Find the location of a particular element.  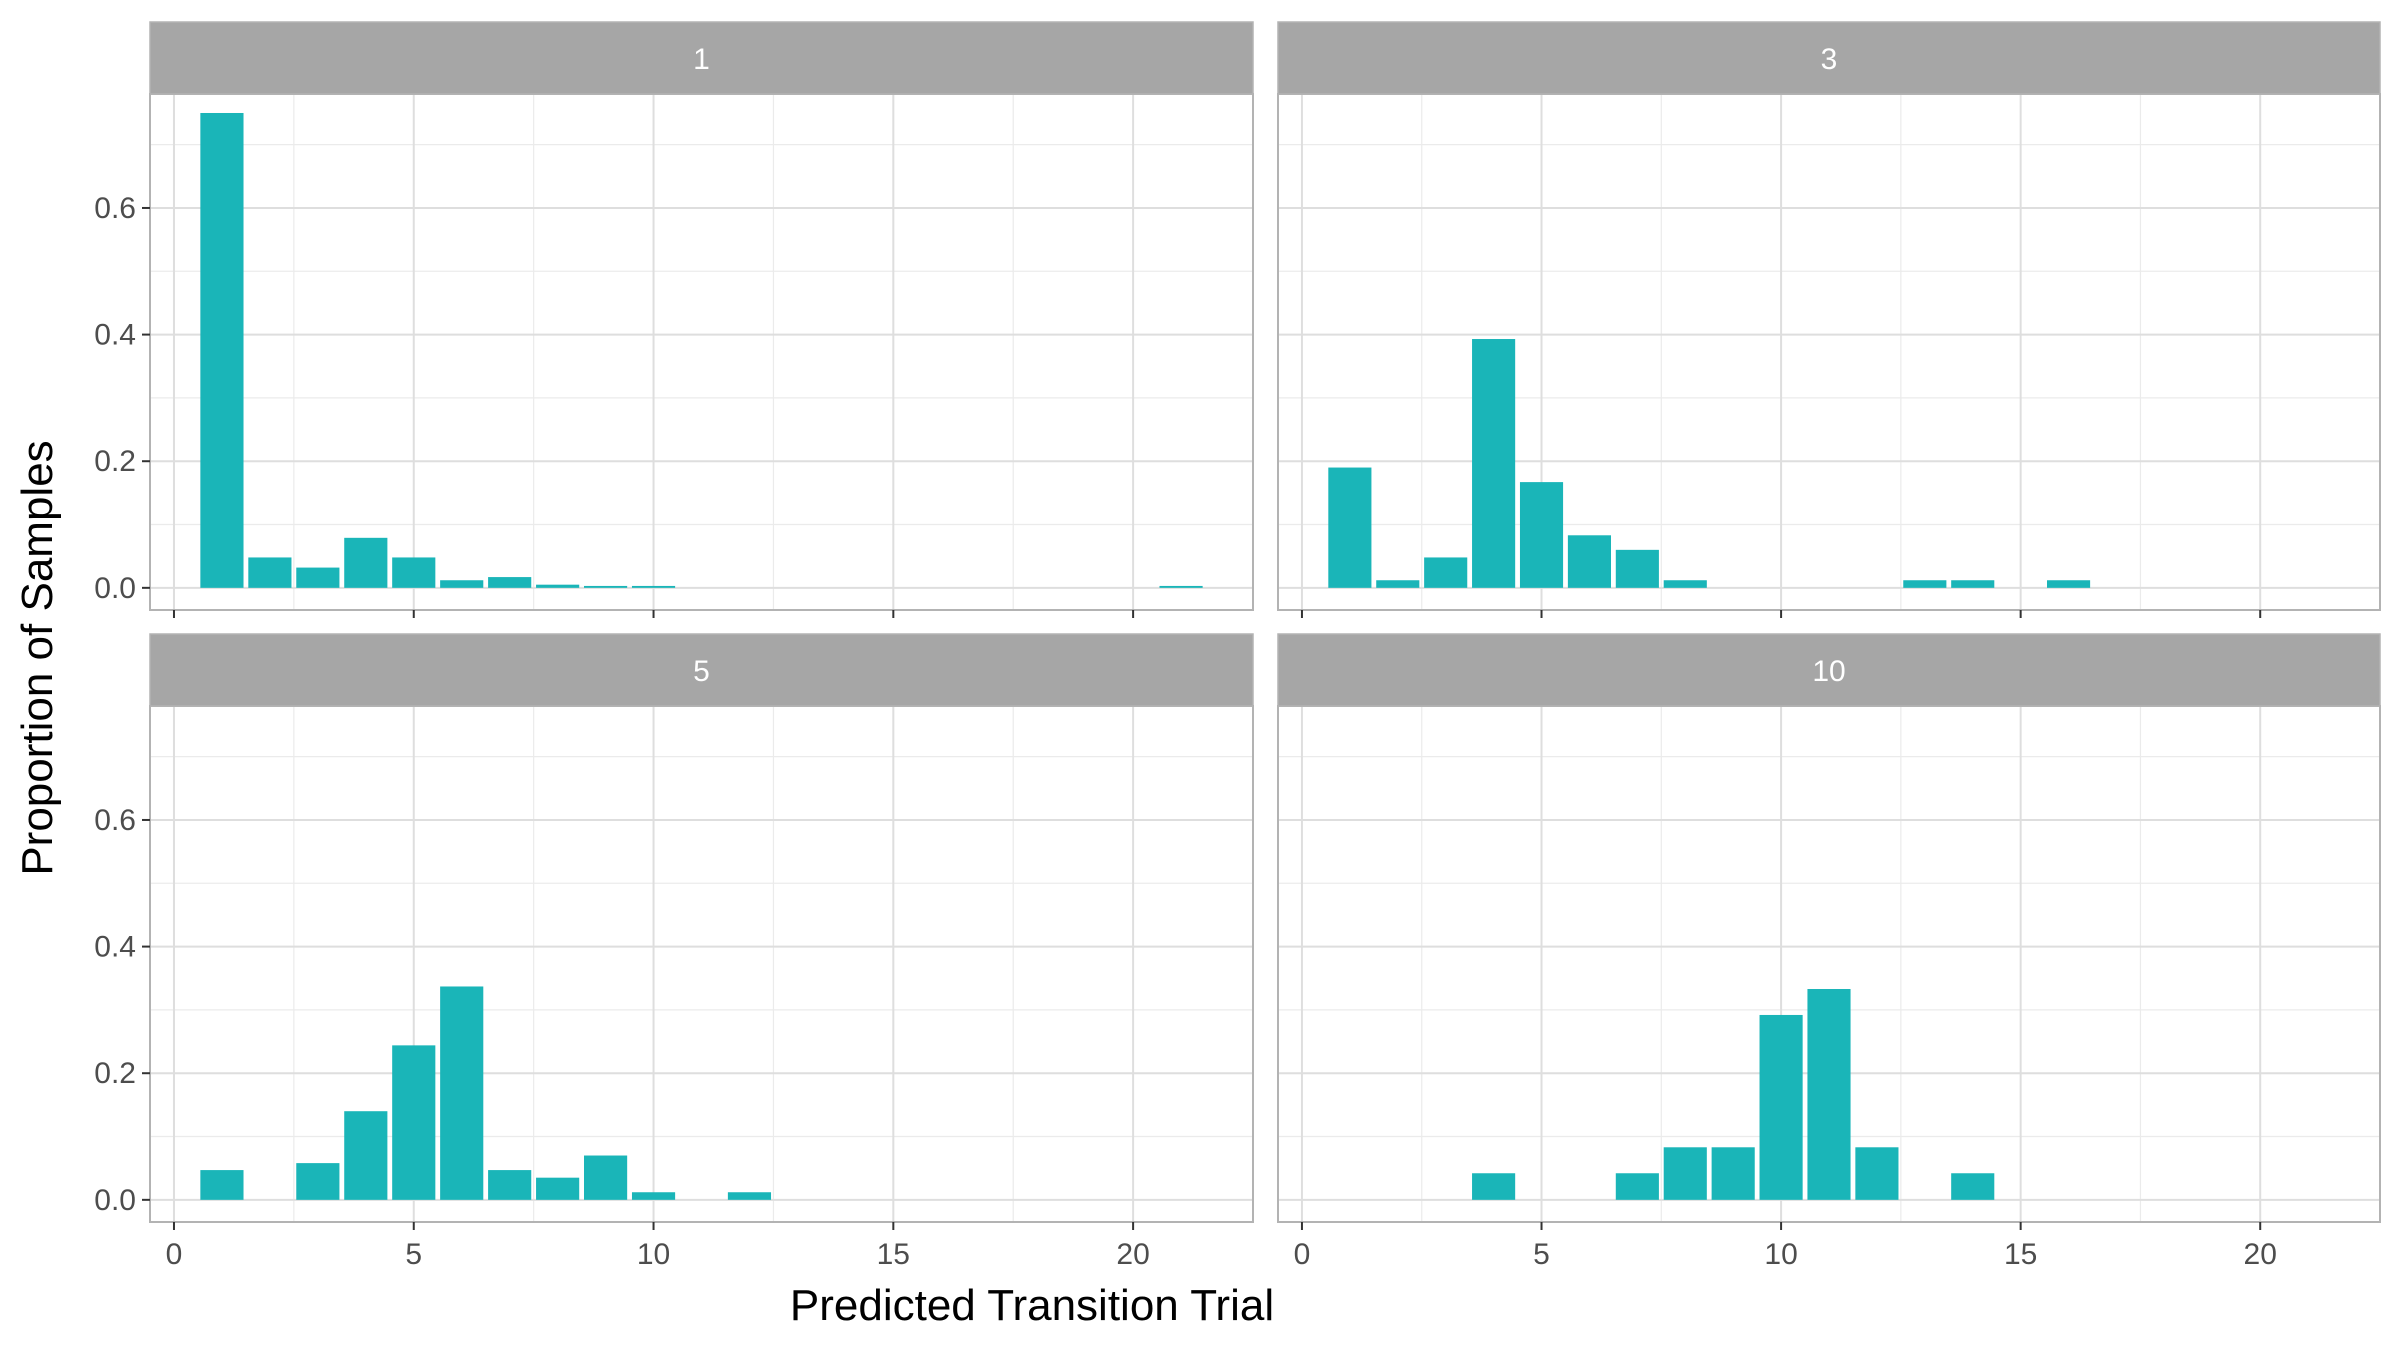

strip-label: 3 is located at coordinates (1829, 59).